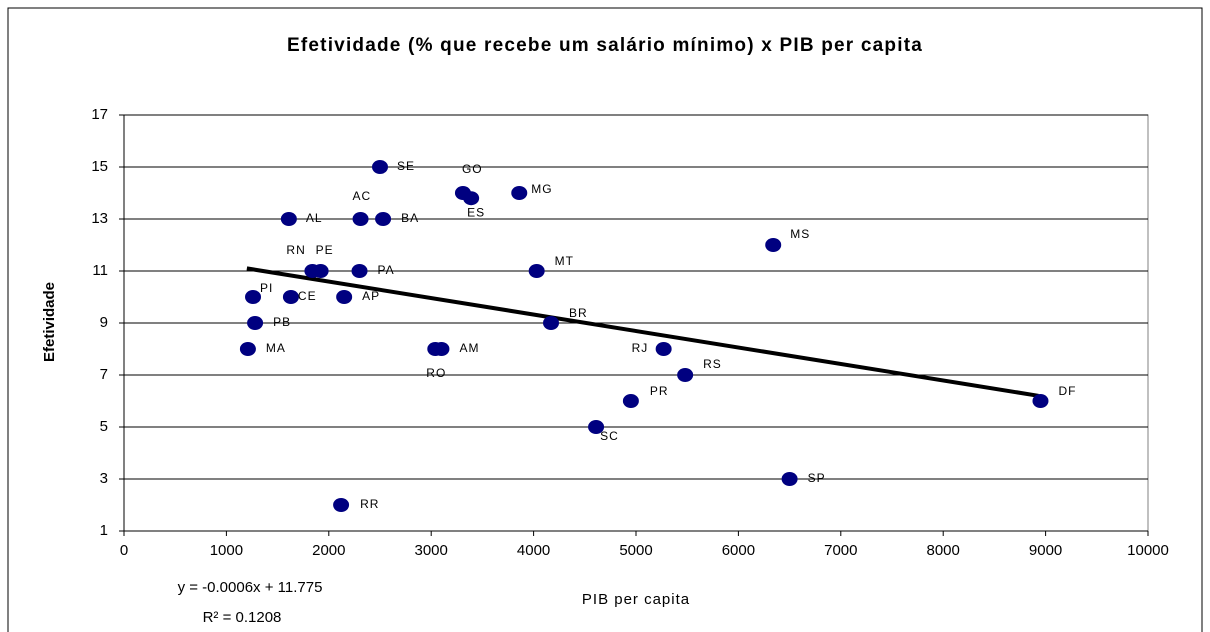 Image resolution: width=1210 pixels, height=632 pixels. Describe the element at coordinates (314, 218) in the screenshot. I see `point-label: AL` at that location.